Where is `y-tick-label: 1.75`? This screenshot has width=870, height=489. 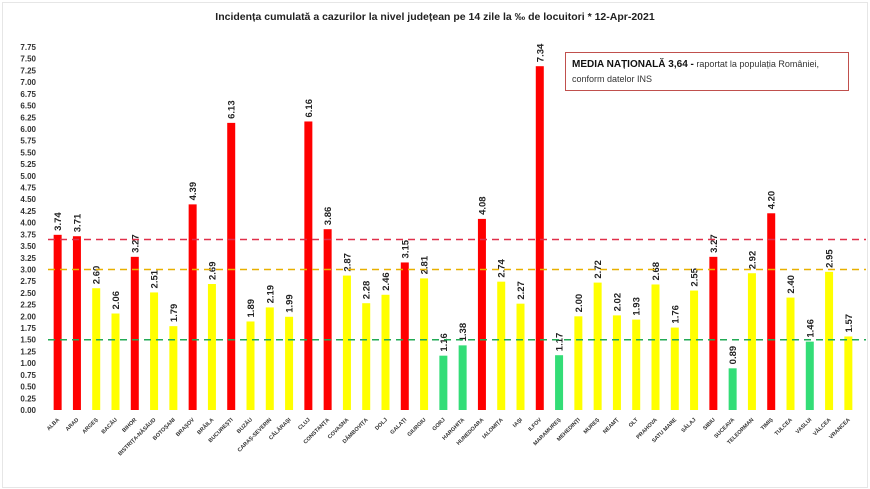 y-tick-label: 1.75 is located at coordinates (28, 328).